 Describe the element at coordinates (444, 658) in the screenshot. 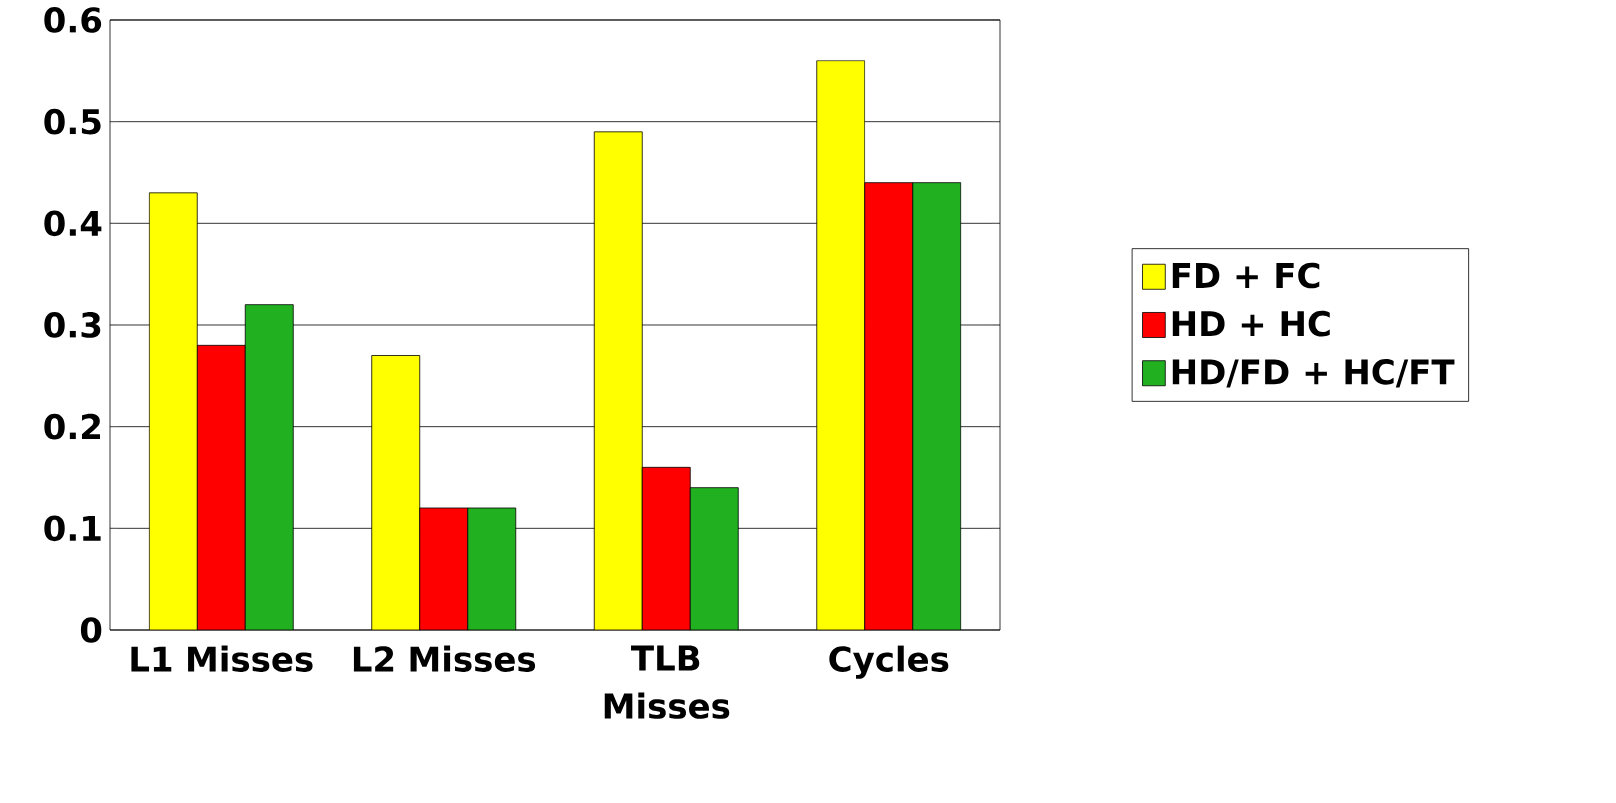

I see `x-tick-label: L2 Misses` at that location.